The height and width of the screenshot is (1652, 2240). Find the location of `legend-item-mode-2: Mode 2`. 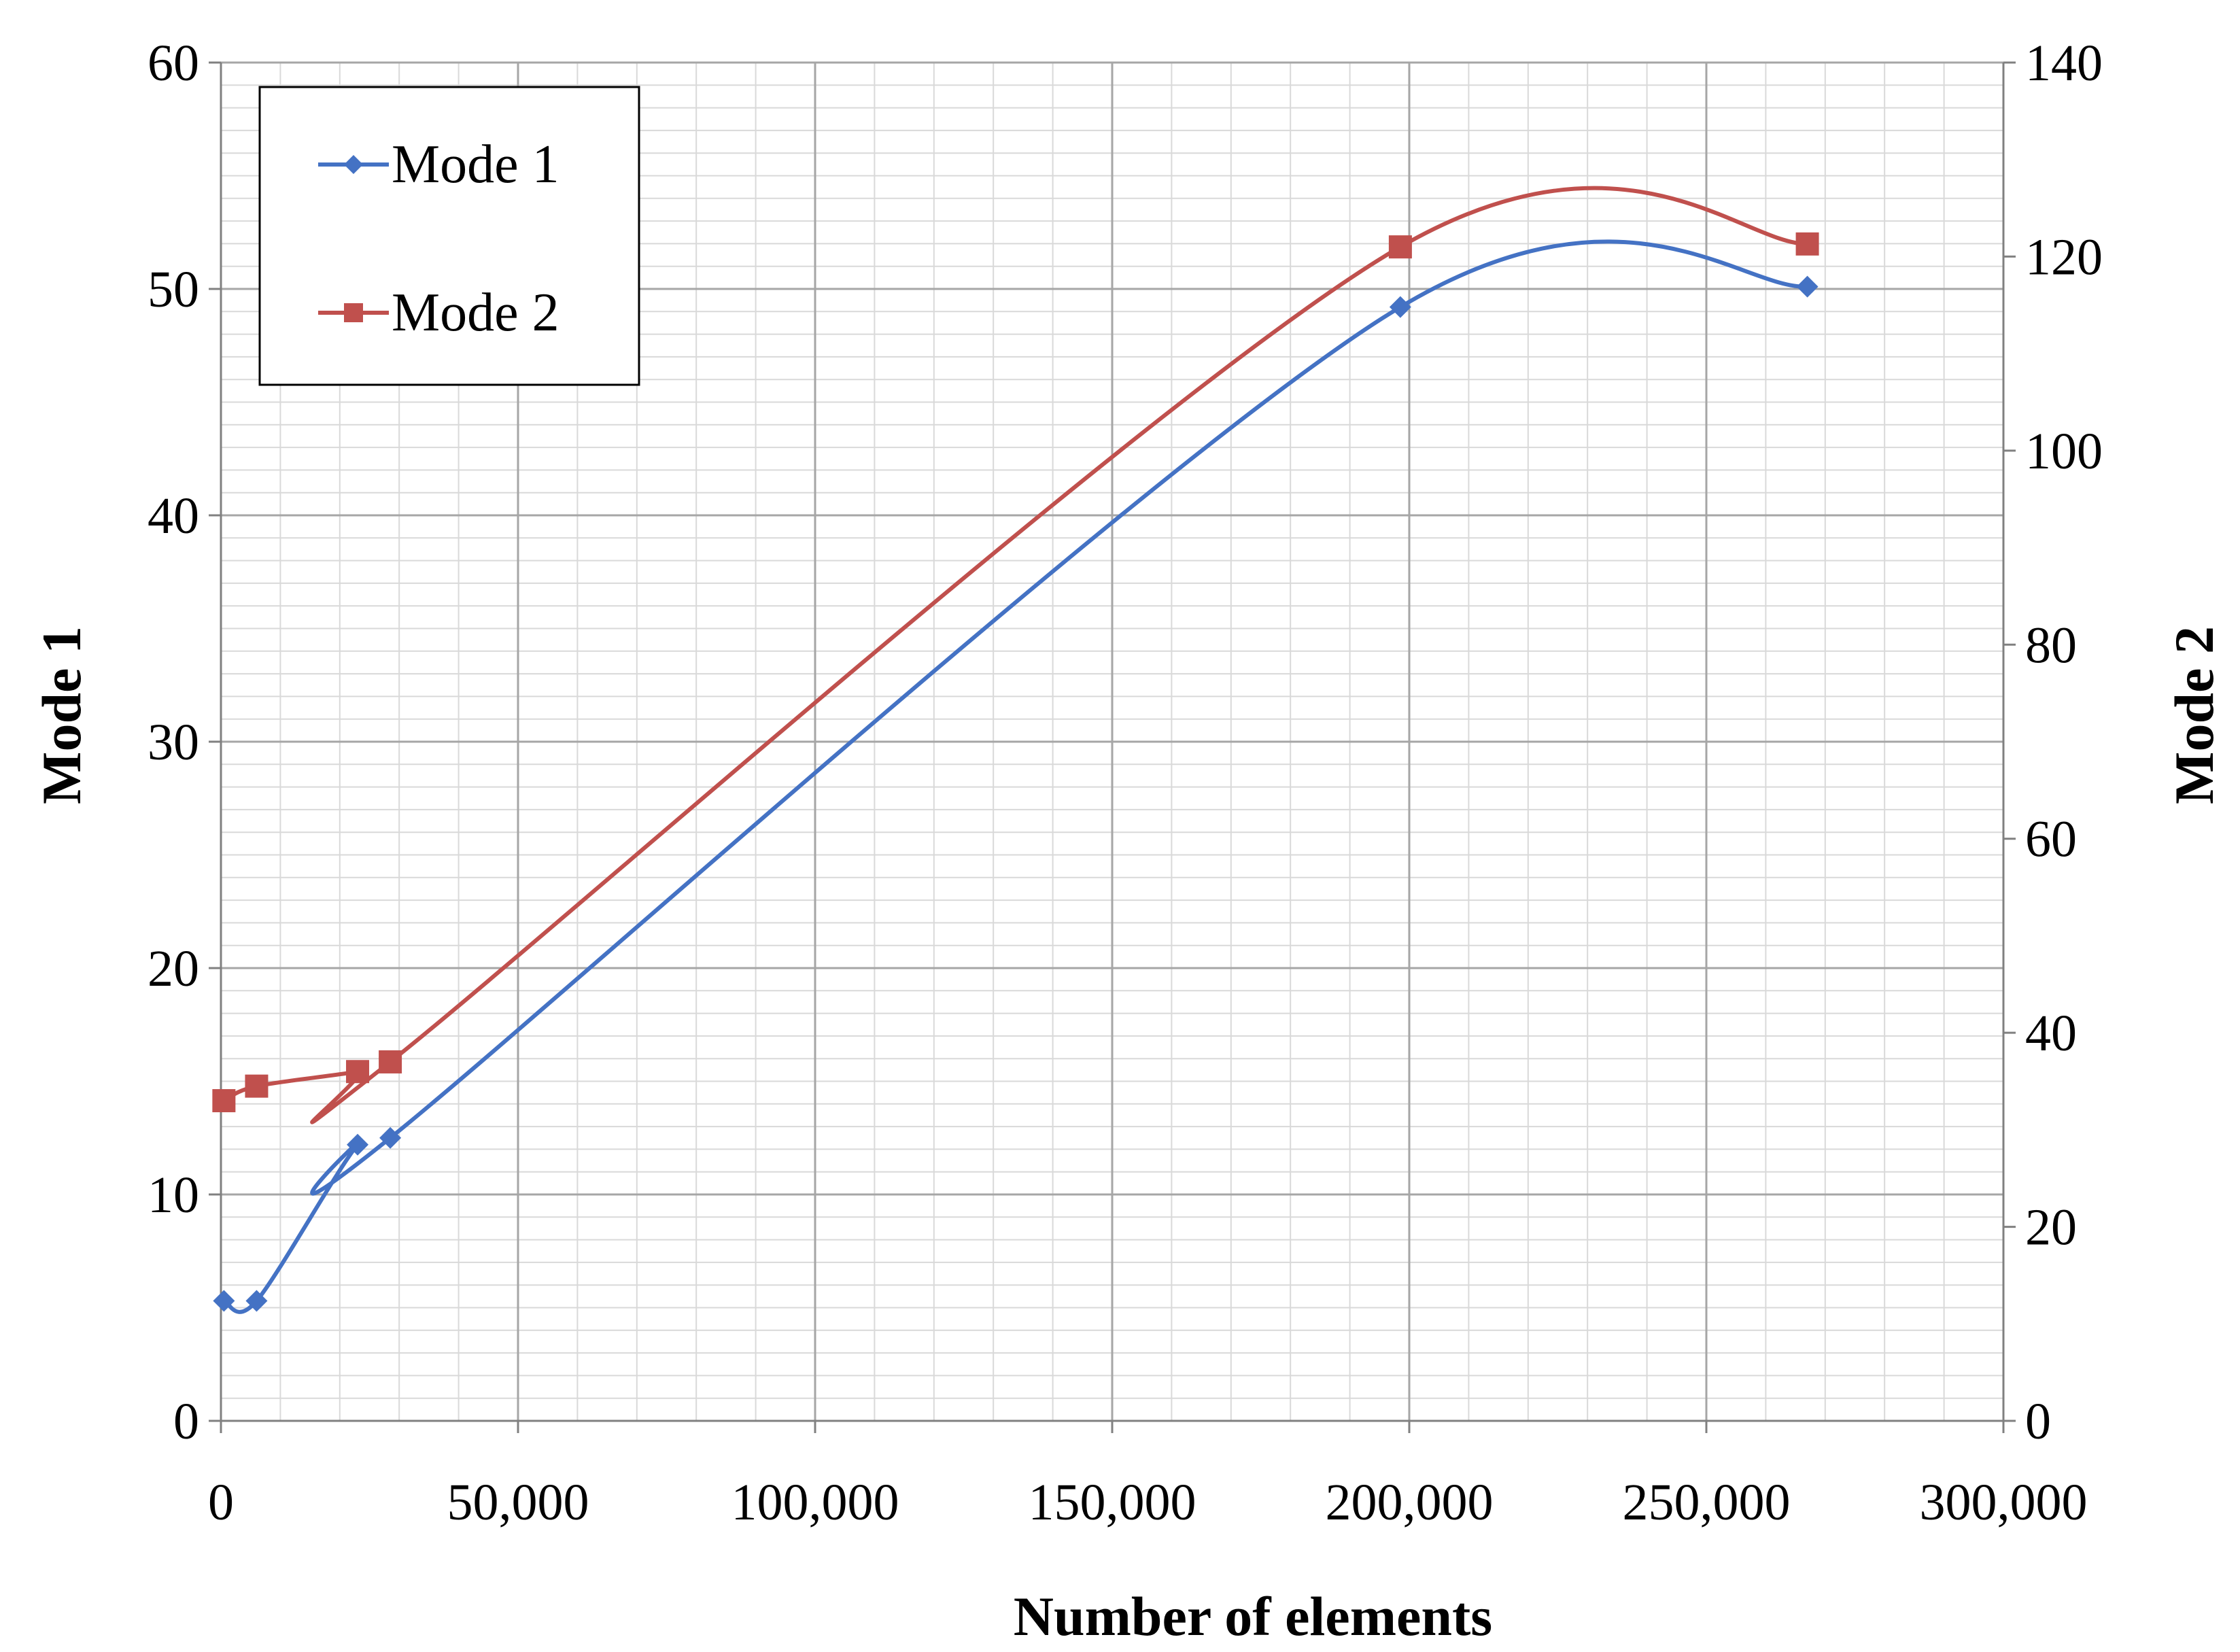

legend-item-mode-2: Mode 2 is located at coordinates (438, 313).